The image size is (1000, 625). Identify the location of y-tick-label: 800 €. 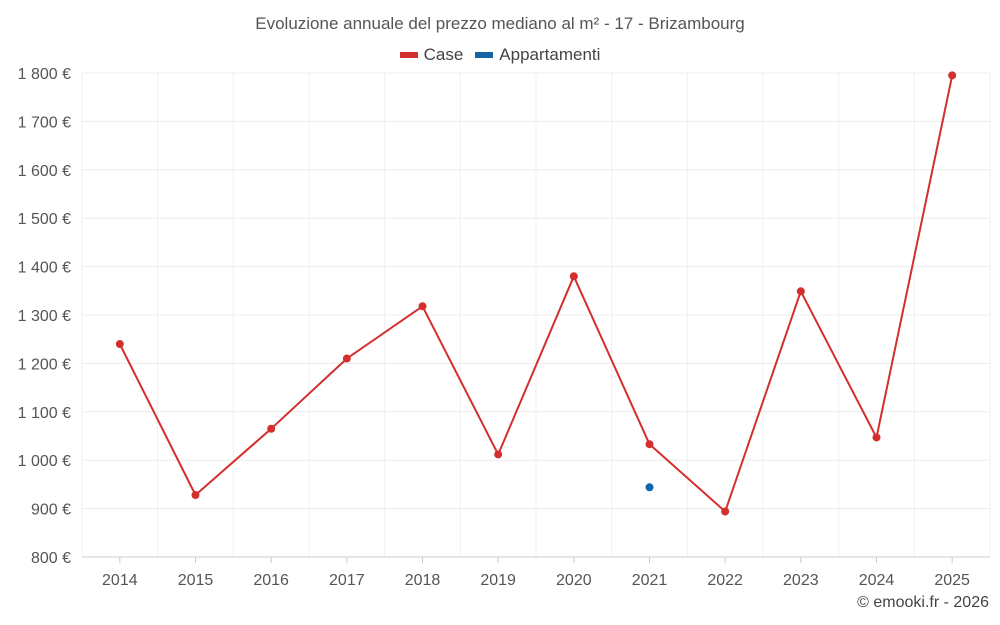
(51, 558).